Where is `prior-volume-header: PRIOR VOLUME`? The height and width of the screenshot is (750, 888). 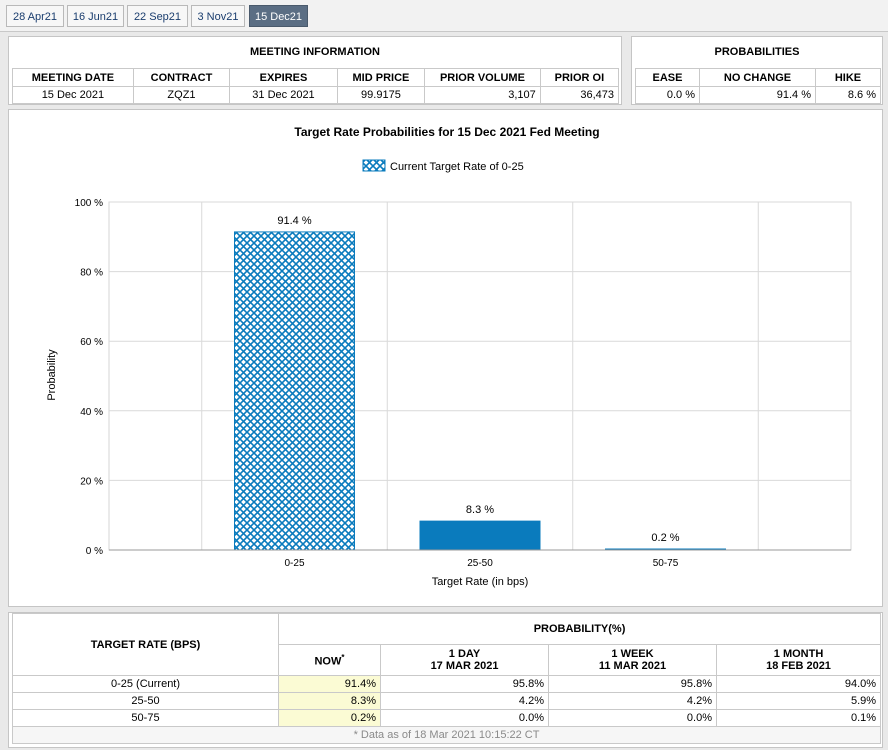
prior-volume-header: PRIOR VOLUME is located at coordinates (482, 77).